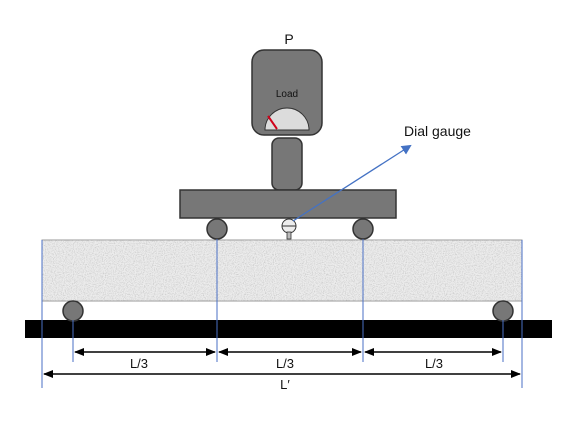 This screenshot has height=430, width=565. What do you see at coordinates (287, 119) in the screenshot?
I see `load-gauge-dial` at bounding box center [287, 119].